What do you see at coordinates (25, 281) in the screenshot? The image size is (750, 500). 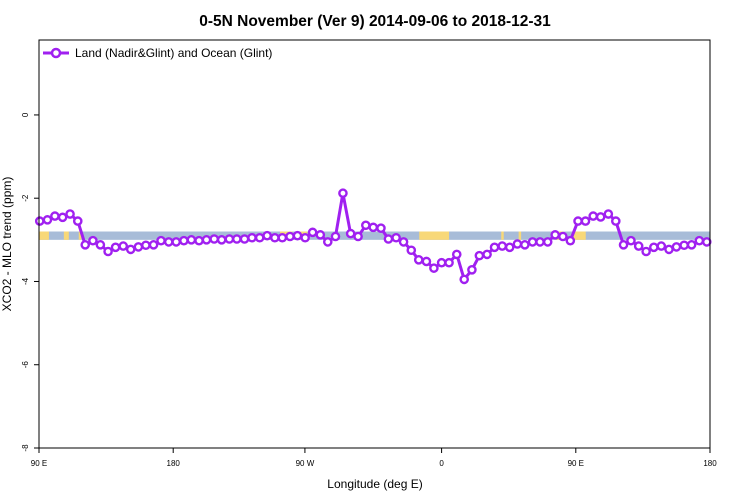 I see `y-tick-label: -4` at bounding box center [25, 281].